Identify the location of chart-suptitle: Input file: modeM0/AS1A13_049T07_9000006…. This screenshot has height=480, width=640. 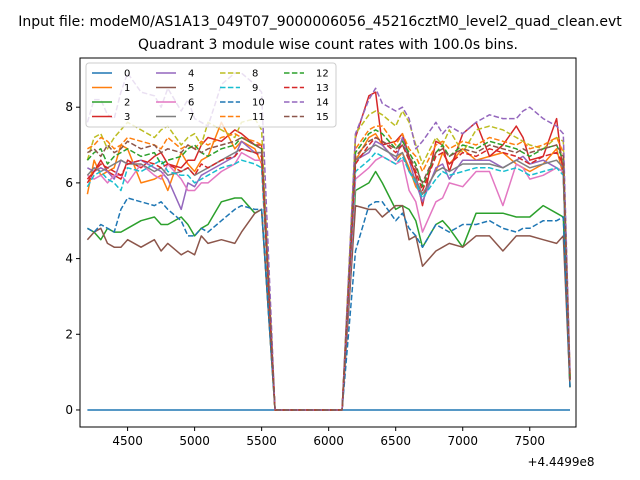
(320, 22).